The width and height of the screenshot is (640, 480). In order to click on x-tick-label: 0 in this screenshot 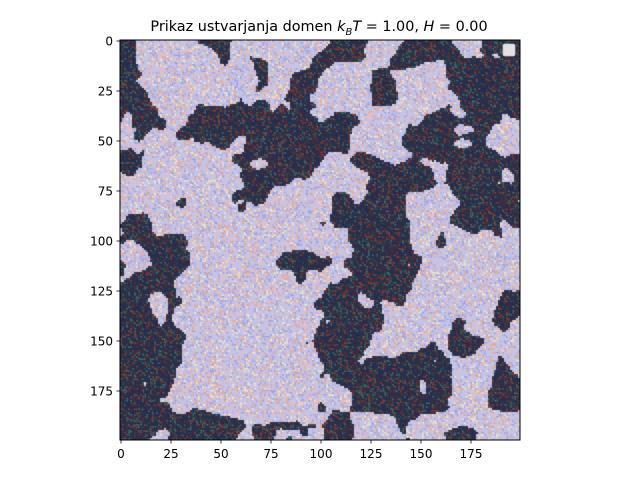, I will do `click(121, 454)`.